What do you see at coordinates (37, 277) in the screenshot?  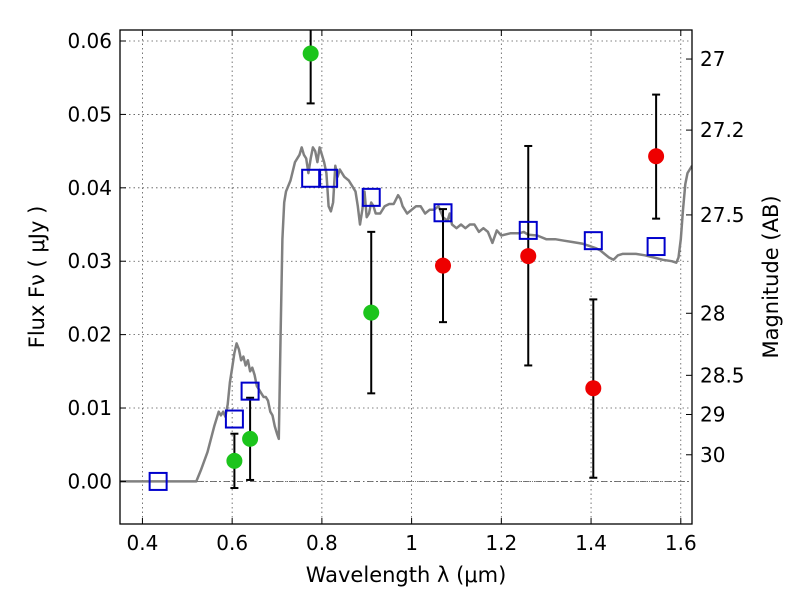 I see `y-axis-label: Flux Fν ( μJy )` at bounding box center [37, 277].